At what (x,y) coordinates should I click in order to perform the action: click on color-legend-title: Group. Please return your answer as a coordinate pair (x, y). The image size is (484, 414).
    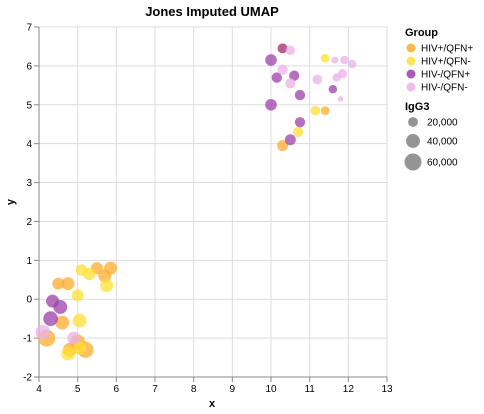
    Looking at the image, I should click on (421, 33).